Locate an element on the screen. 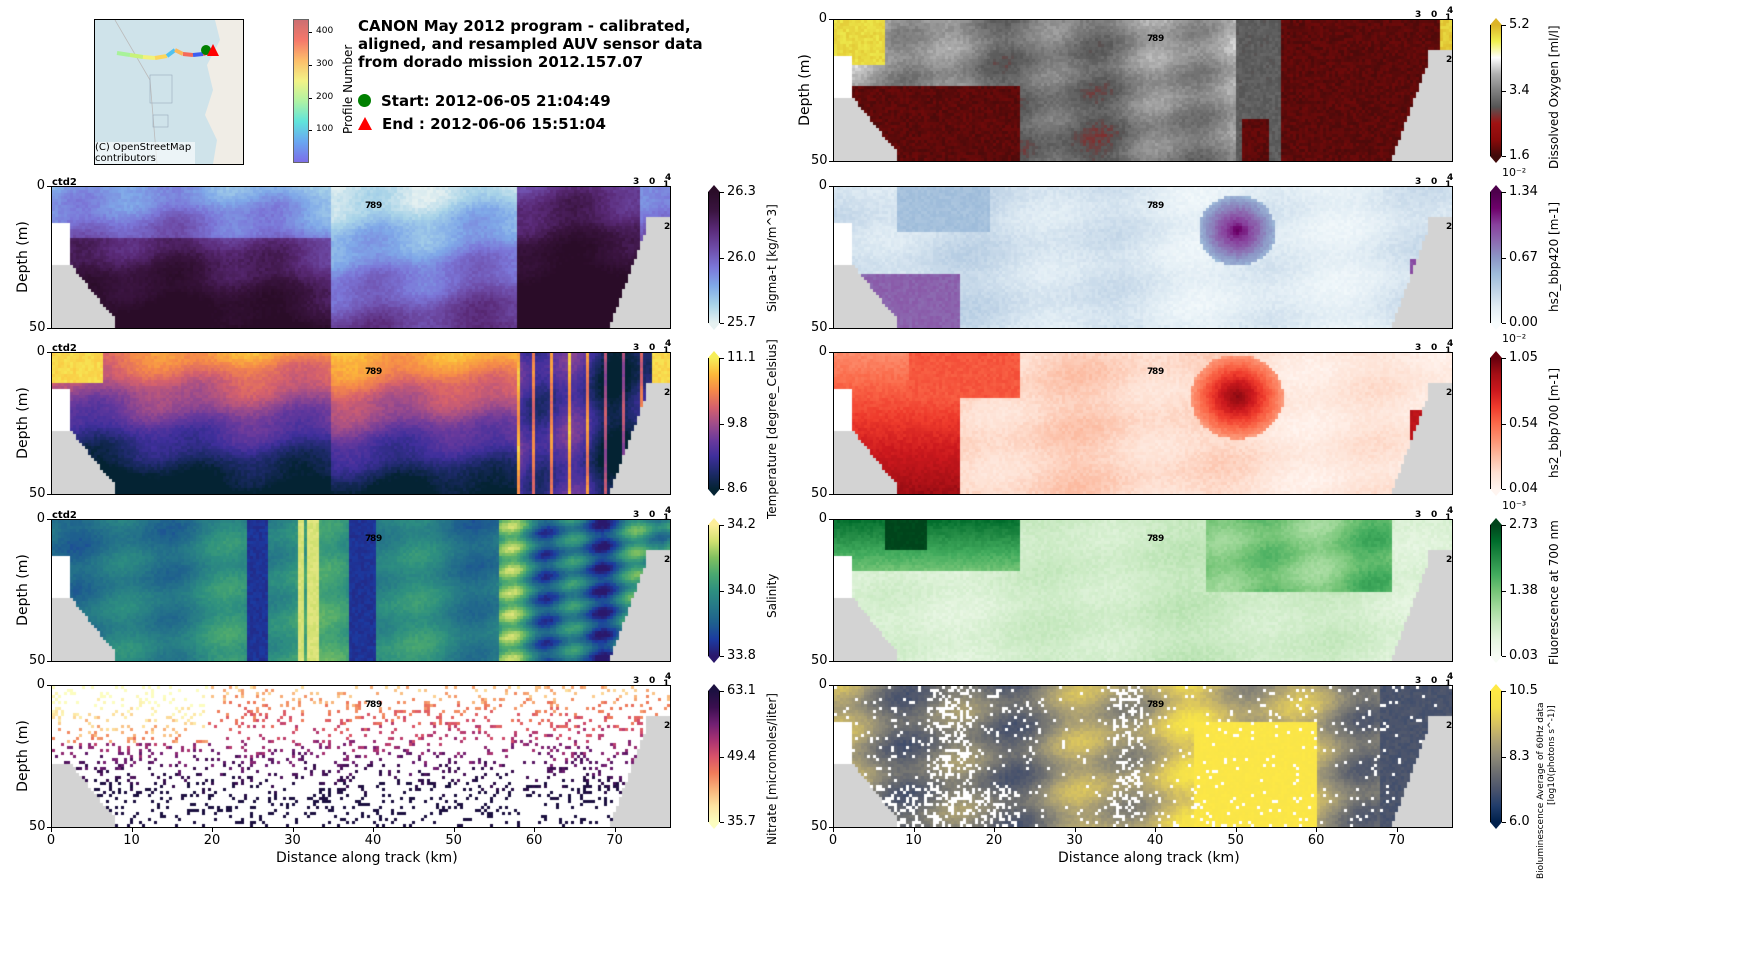  legend-start: Start: 2012-06-05 21:04:49 is located at coordinates (484, 101).